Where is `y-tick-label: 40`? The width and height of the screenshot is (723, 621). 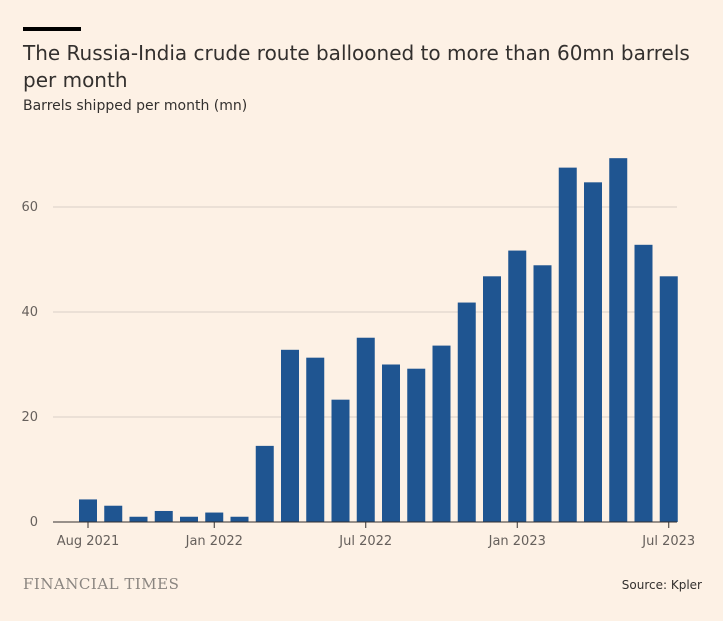
y-tick-label: 40 is located at coordinates (29, 312).